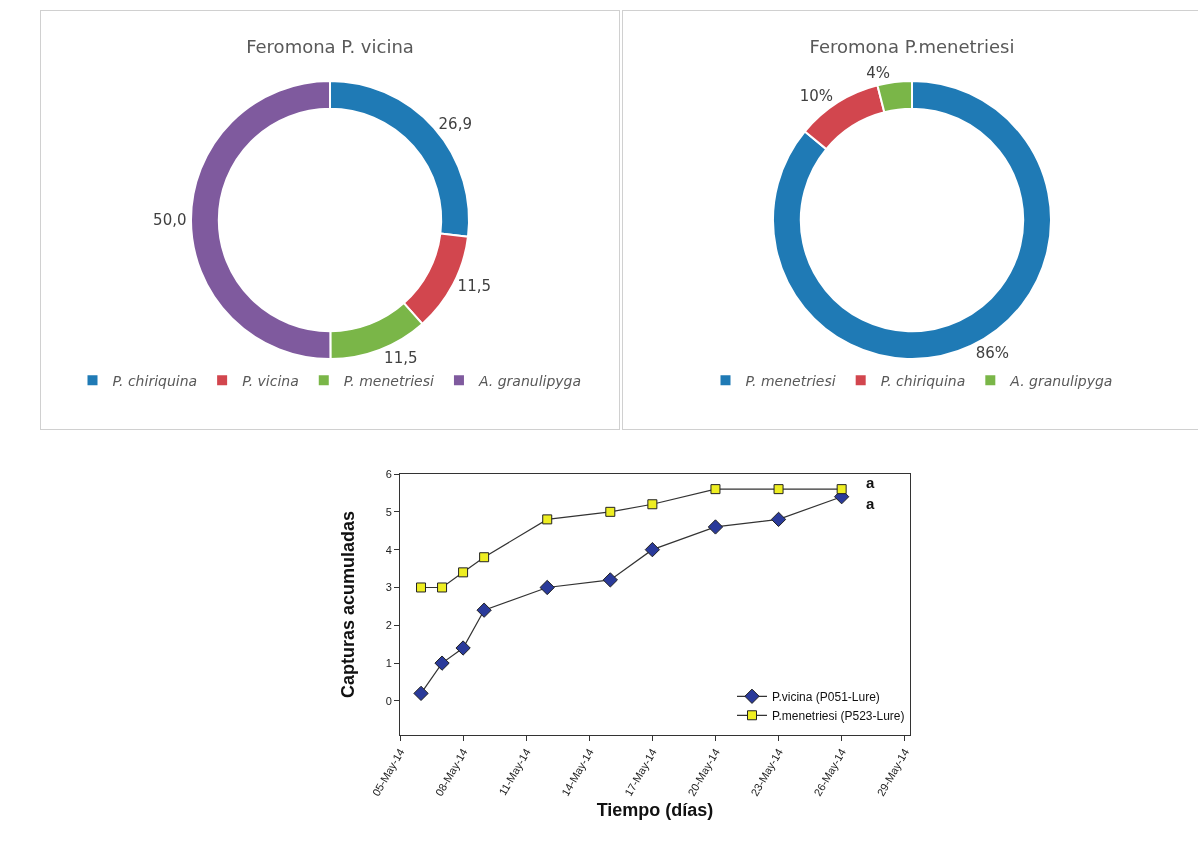  Describe the element at coordinates (170, 220) in the screenshot. I see `data-label: 50,0` at that location.